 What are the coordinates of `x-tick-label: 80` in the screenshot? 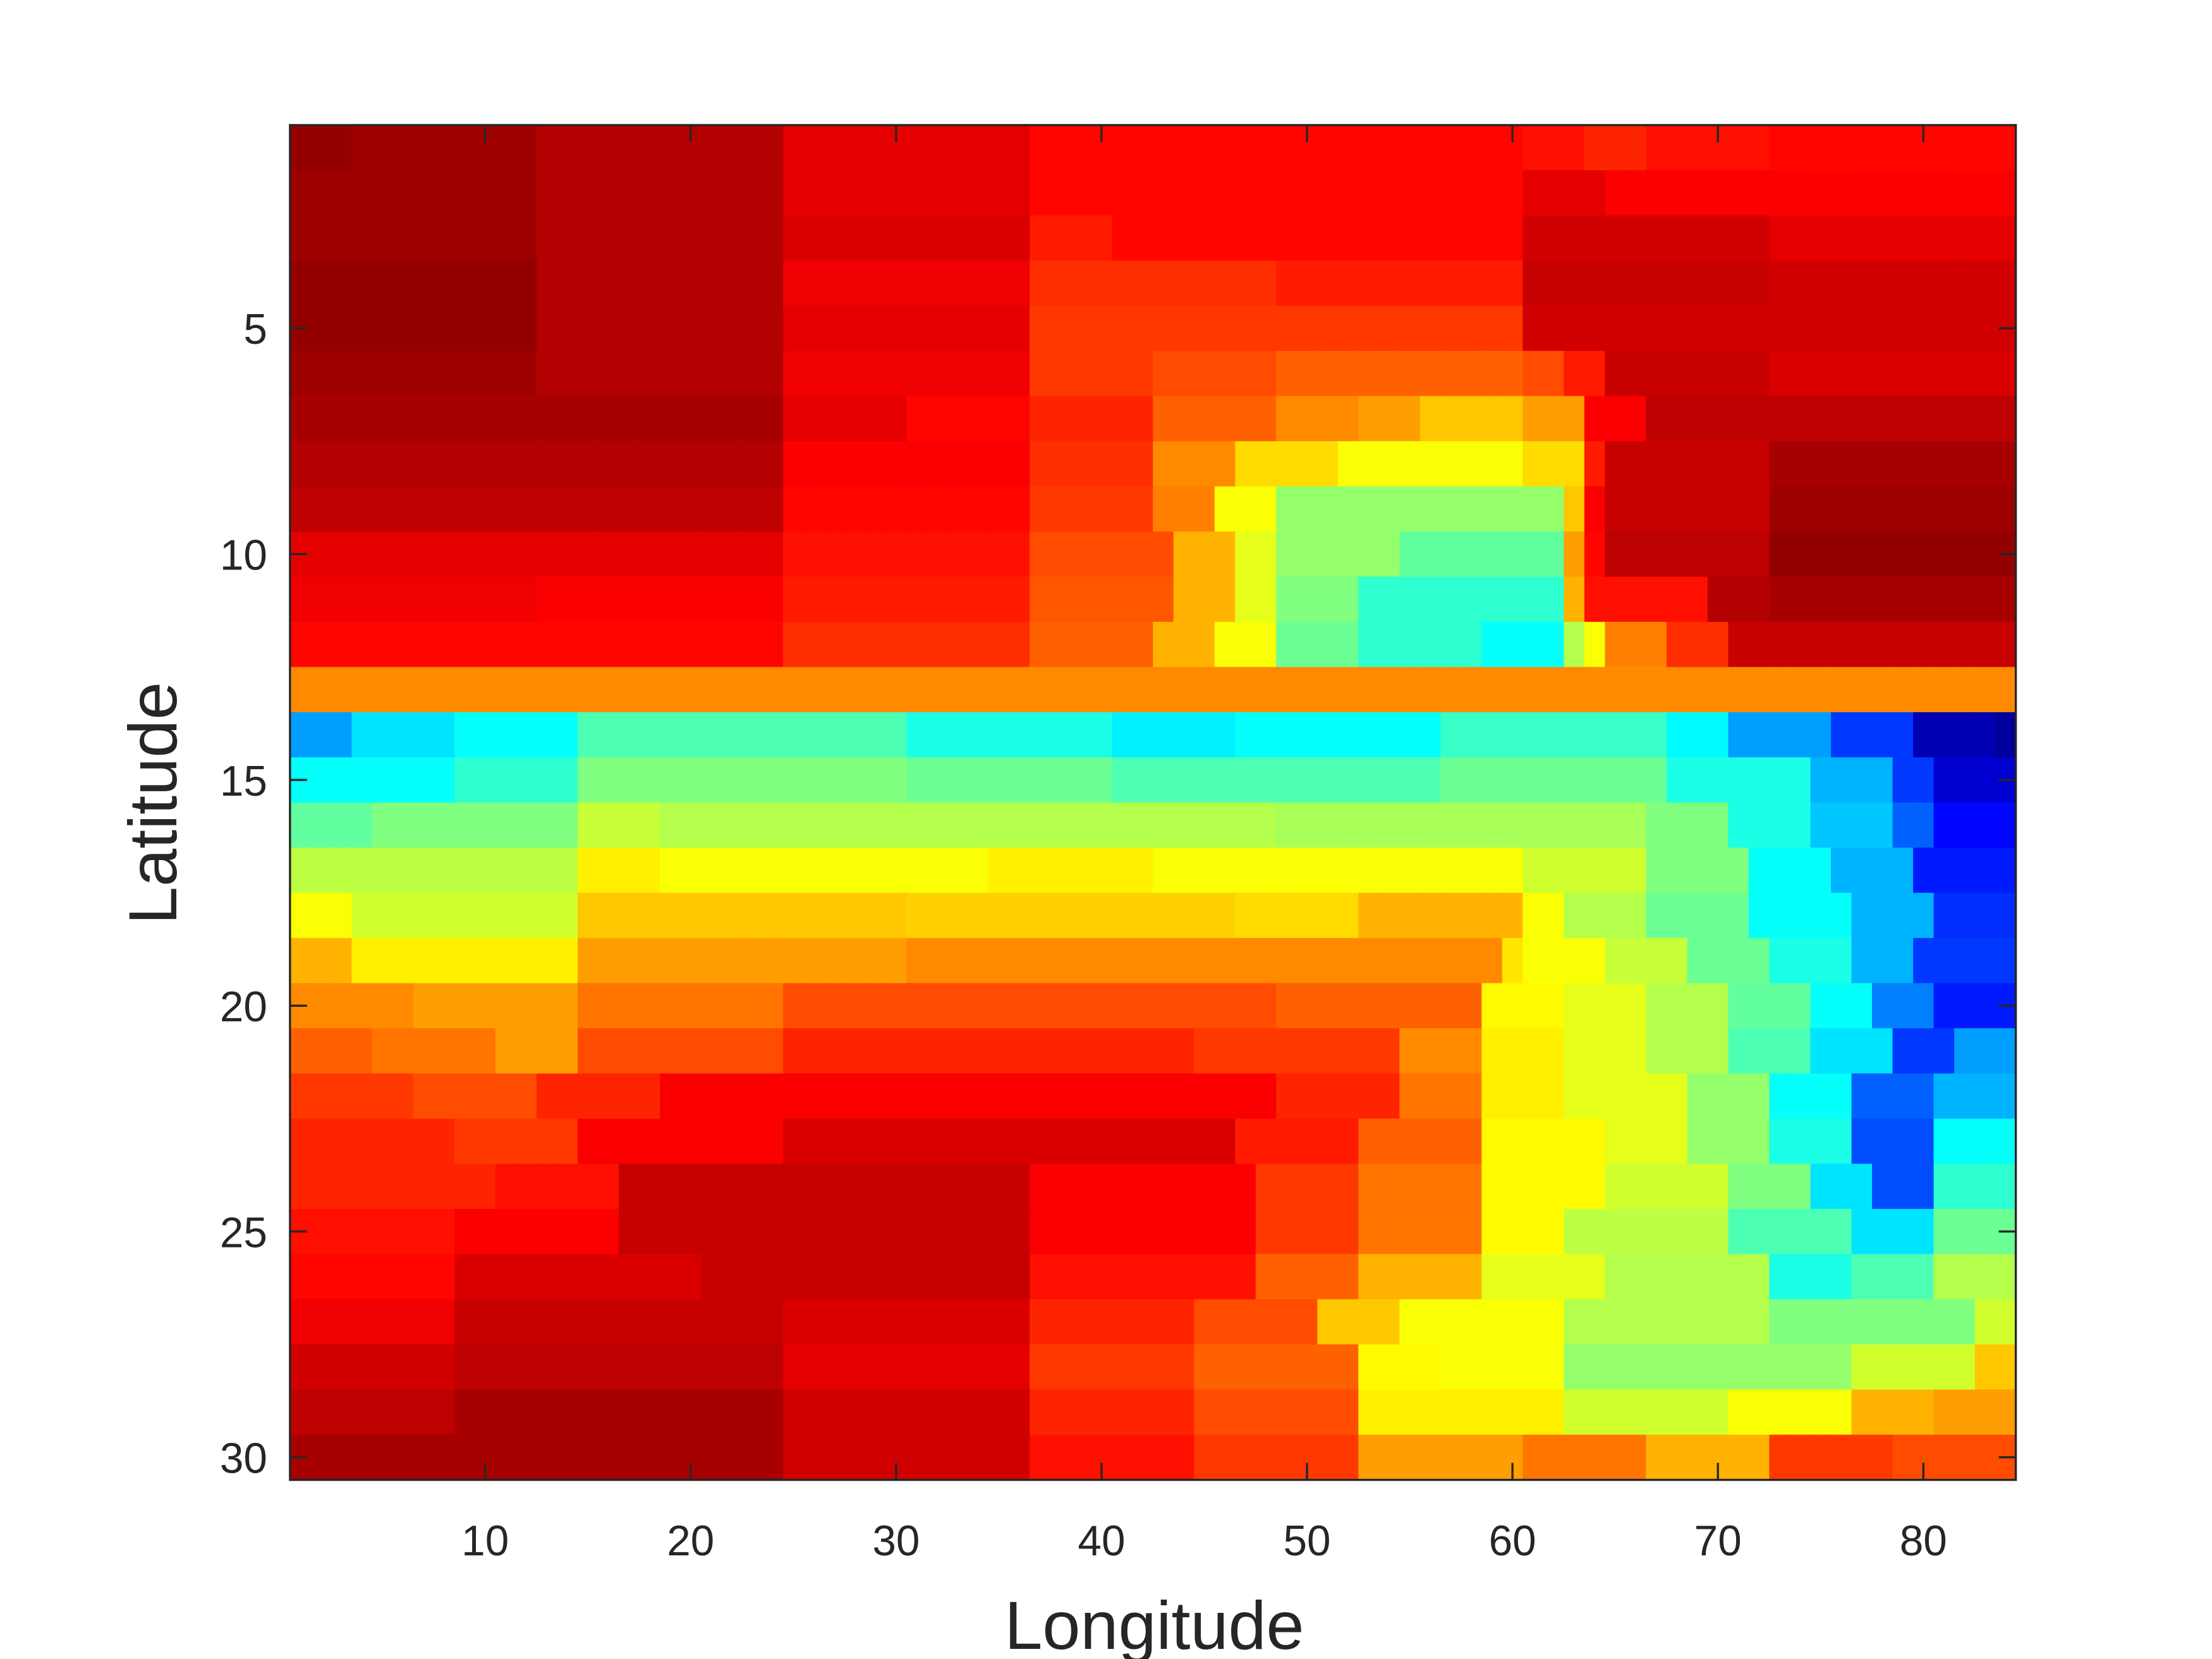 It's located at (1923, 1541).